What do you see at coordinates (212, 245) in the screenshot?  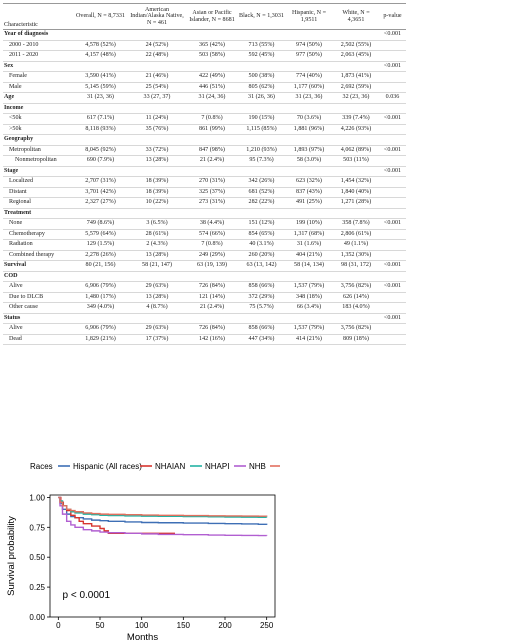 I see `table-cell: 7 (0.8%)` at bounding box center [212, 245].